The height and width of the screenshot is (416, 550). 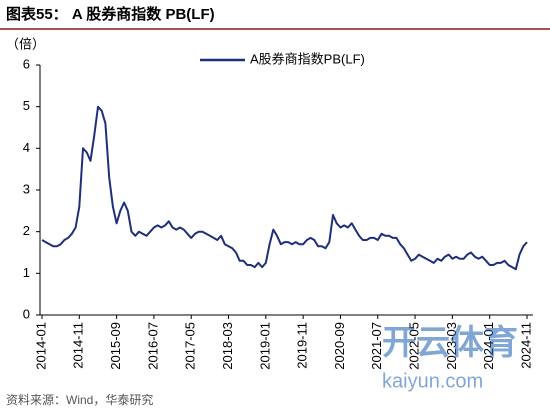 What do you see at coordinates (79, 399) in the screenshot?
I see `source: 资料来源：Wind，华泰研究` at bounding box center [79, 399].